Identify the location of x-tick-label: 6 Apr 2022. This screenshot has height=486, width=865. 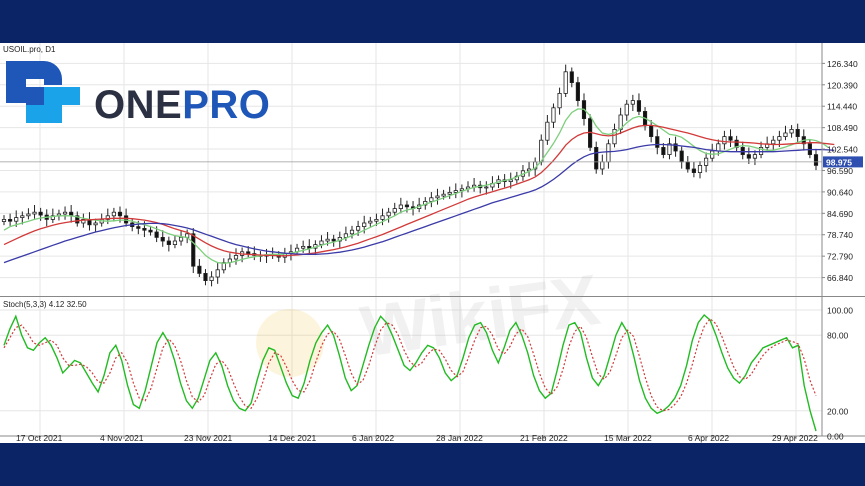
(708, 438).